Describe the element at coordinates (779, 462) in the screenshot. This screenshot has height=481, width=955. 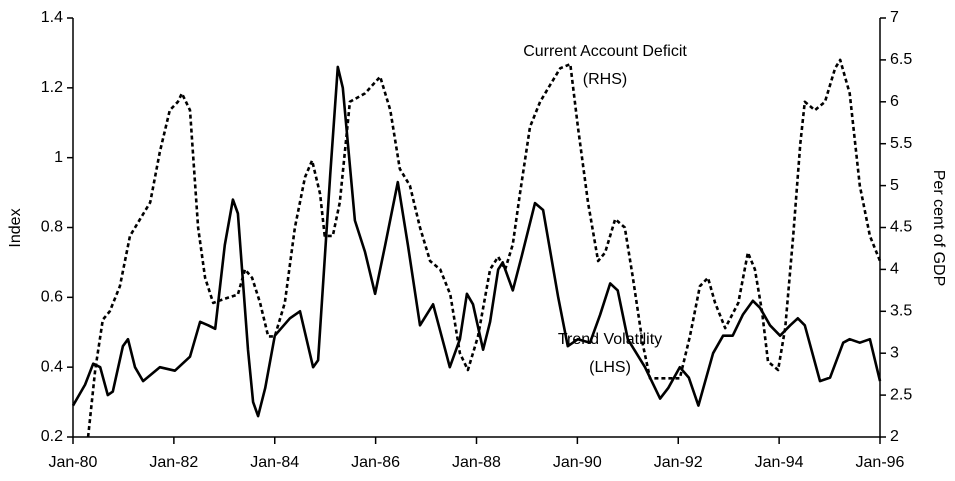
I see `x-tick-label: Jan-94` at that location.